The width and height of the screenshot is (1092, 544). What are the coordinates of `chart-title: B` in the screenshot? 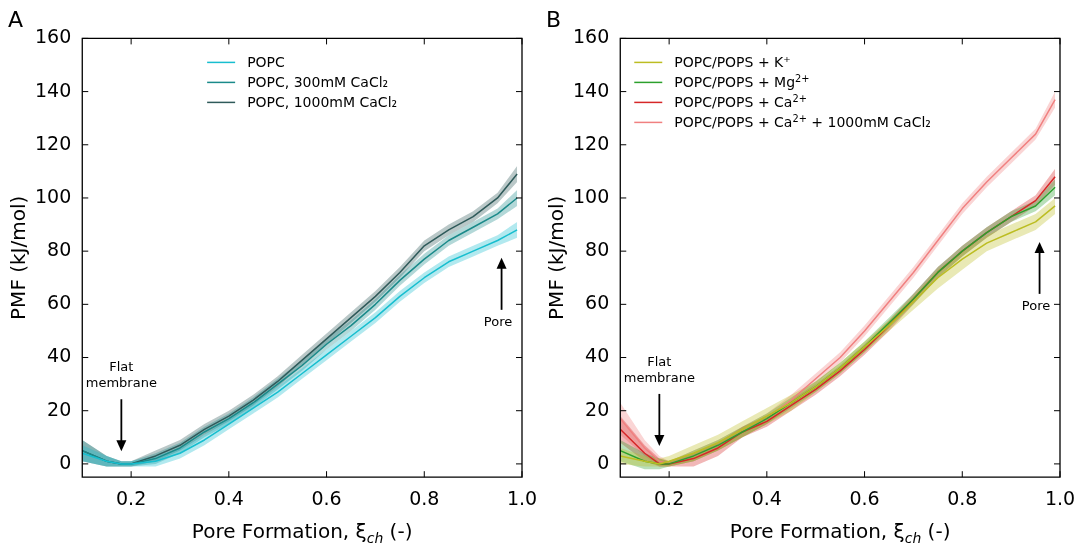 It's located at (554, 19).